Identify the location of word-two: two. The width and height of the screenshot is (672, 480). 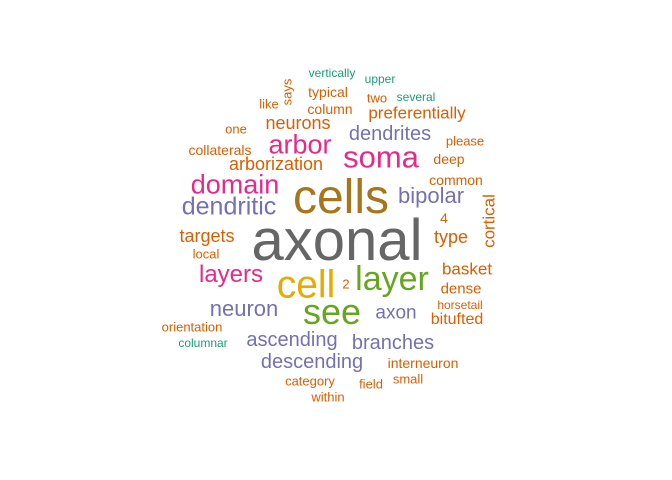
(377, 98).